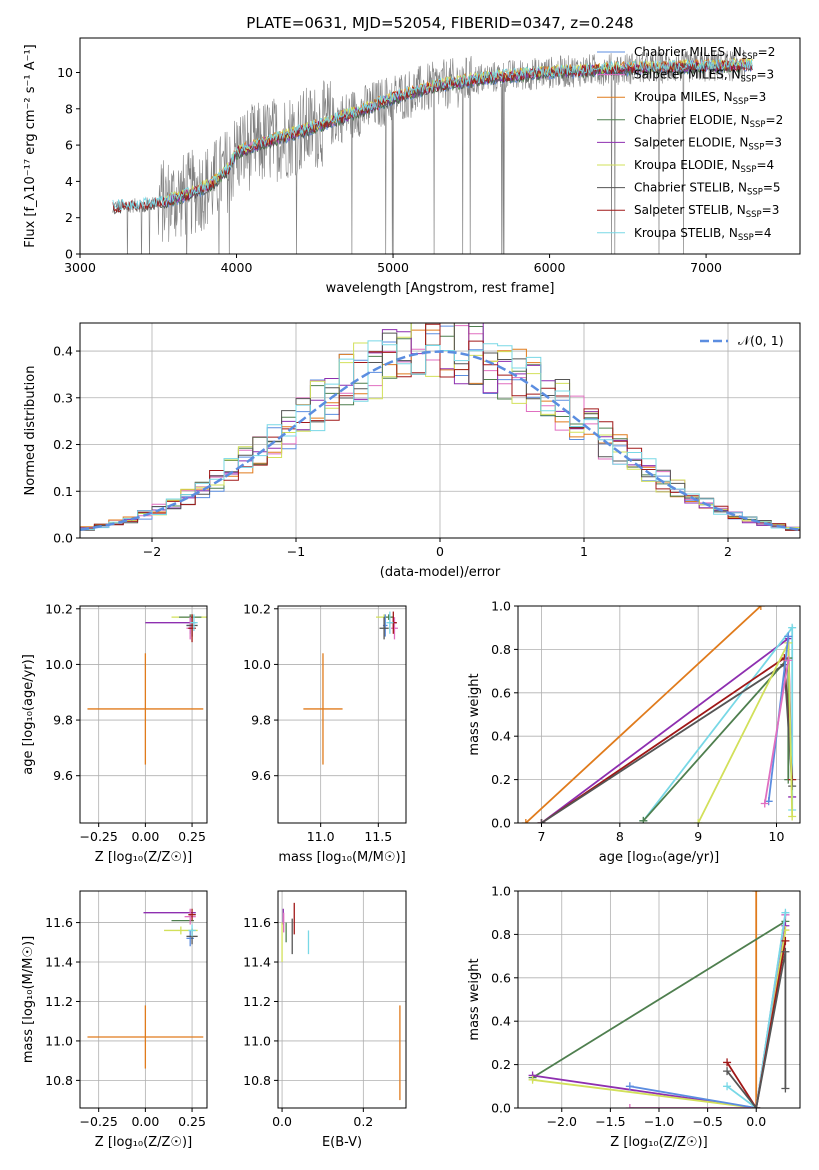 The height and width of the screenshot is (1170, 819). What do you see at coordinates (620, 836) in the screenshot?
I see `massweight-vs-age-xtick-label: 8` at bounding box center [620, 836].